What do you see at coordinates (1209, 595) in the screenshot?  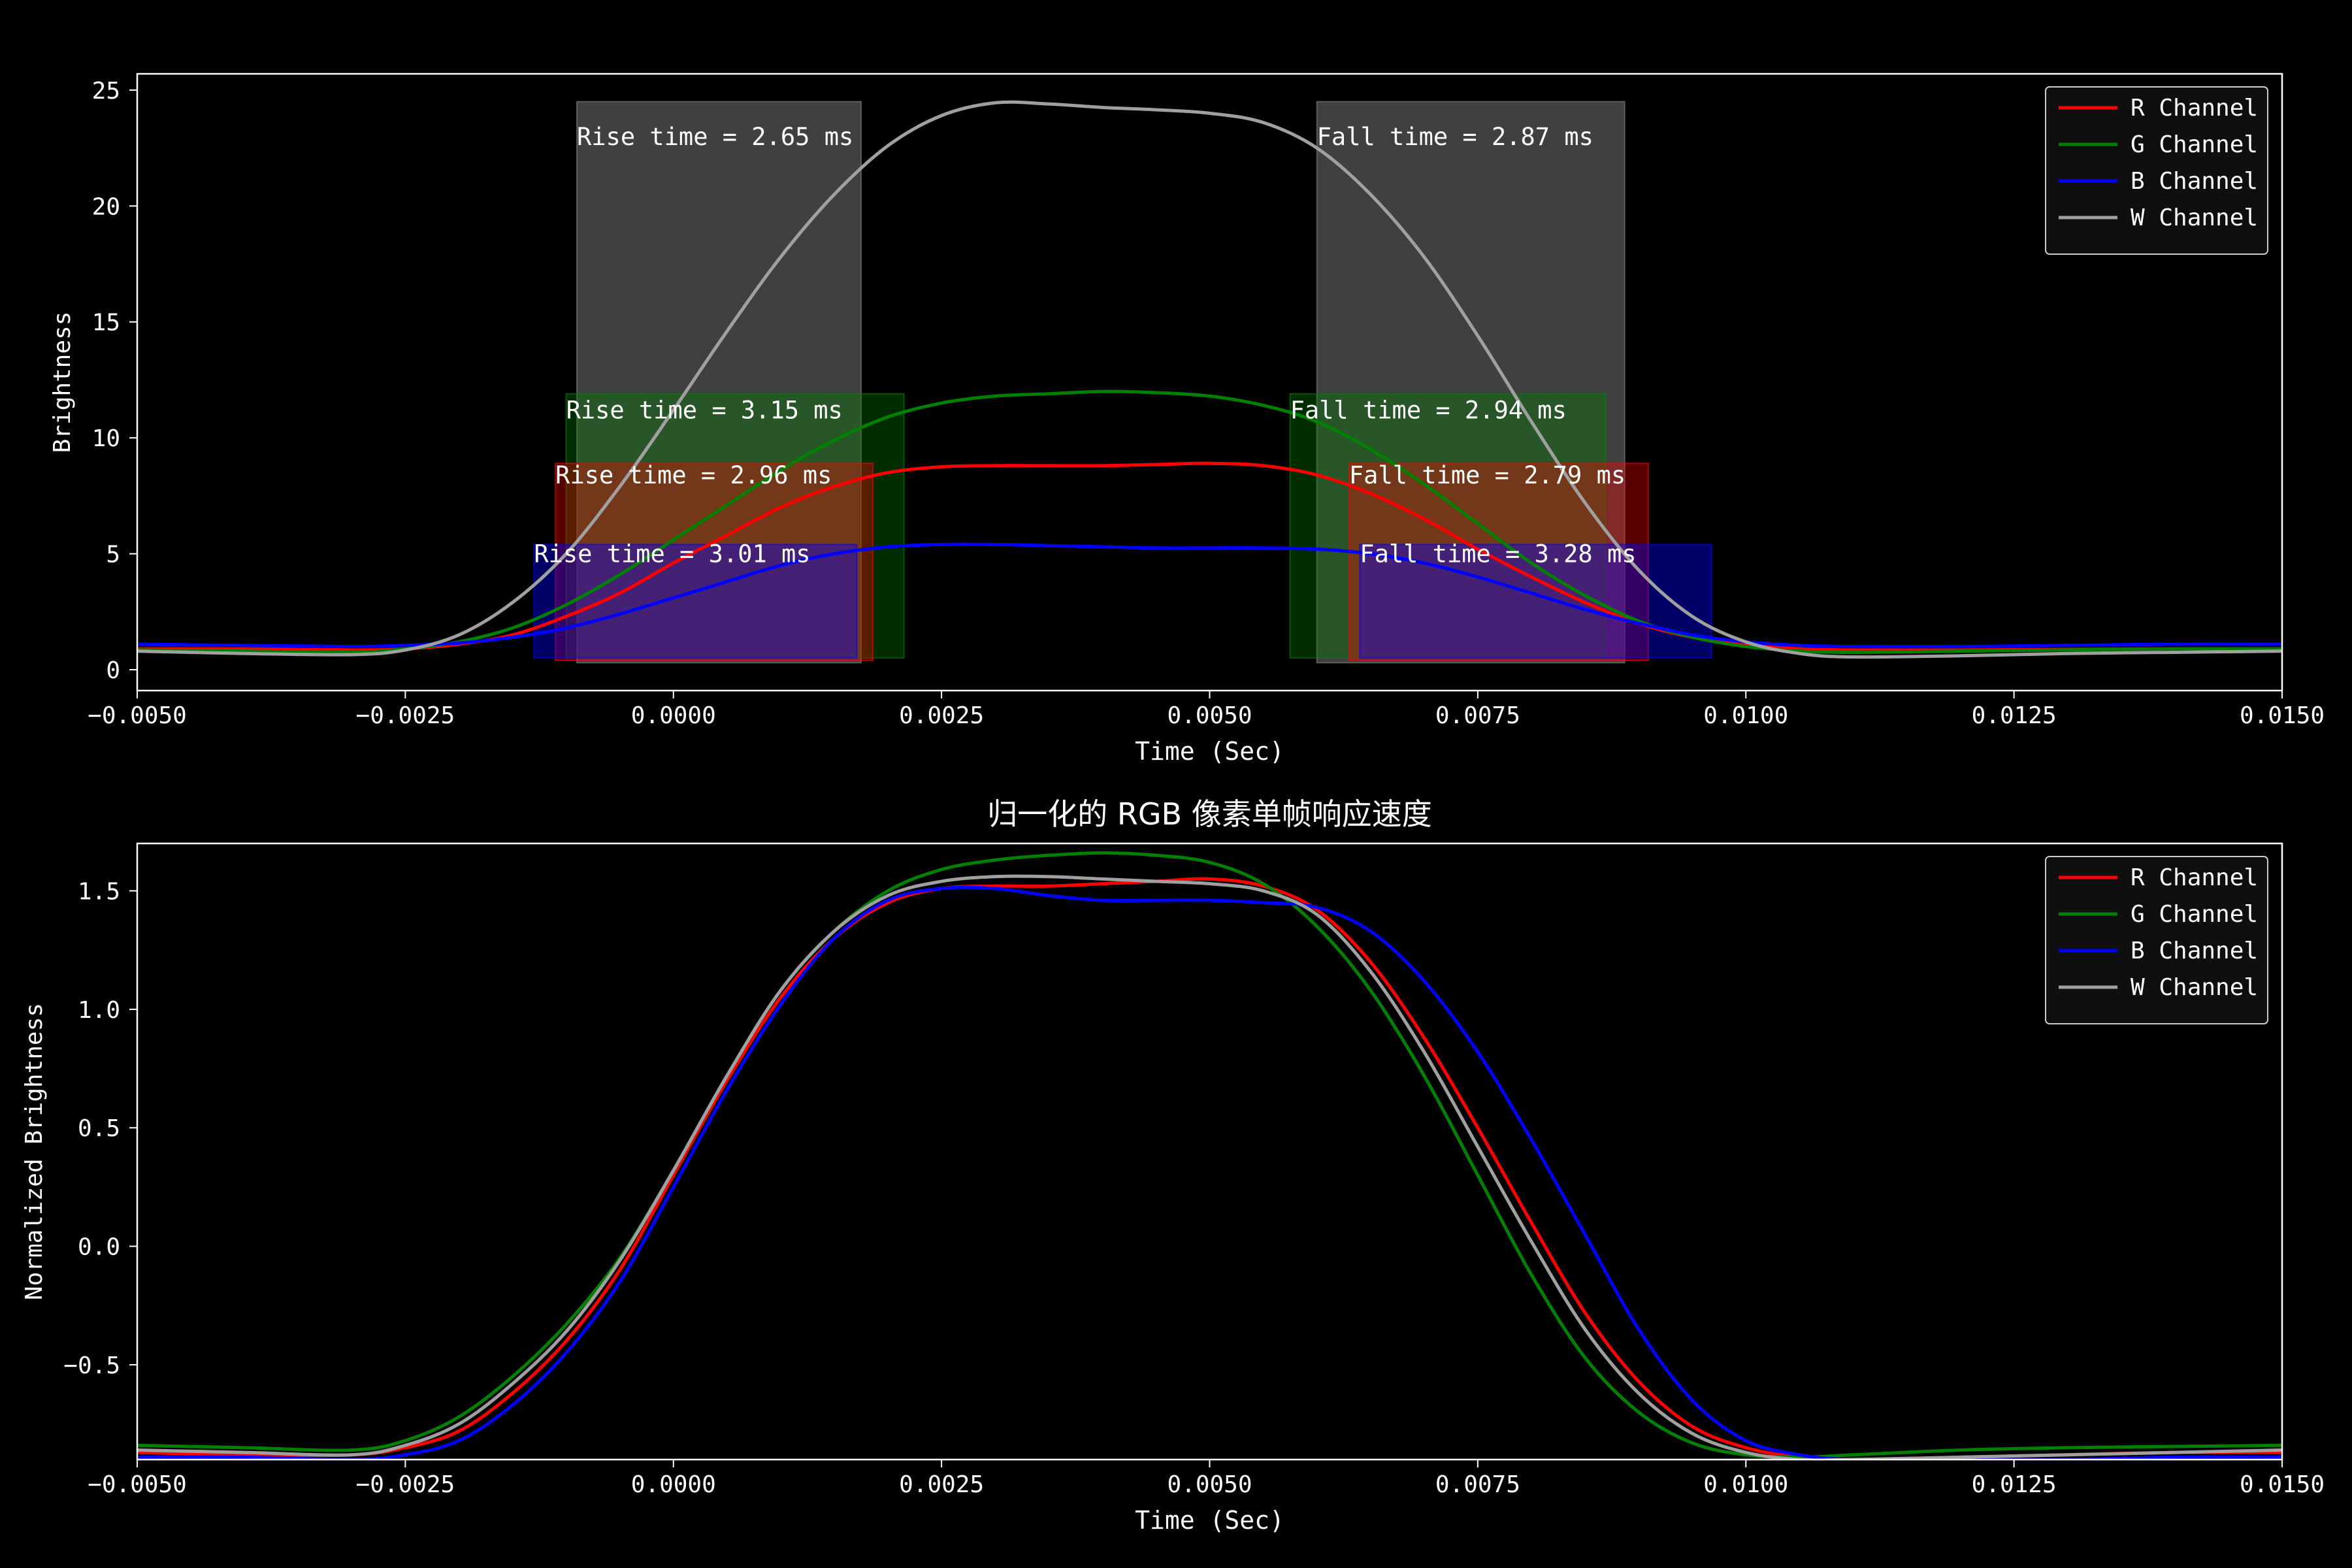 I see `series-line-b-channel` at bounding box center [1209, 595].